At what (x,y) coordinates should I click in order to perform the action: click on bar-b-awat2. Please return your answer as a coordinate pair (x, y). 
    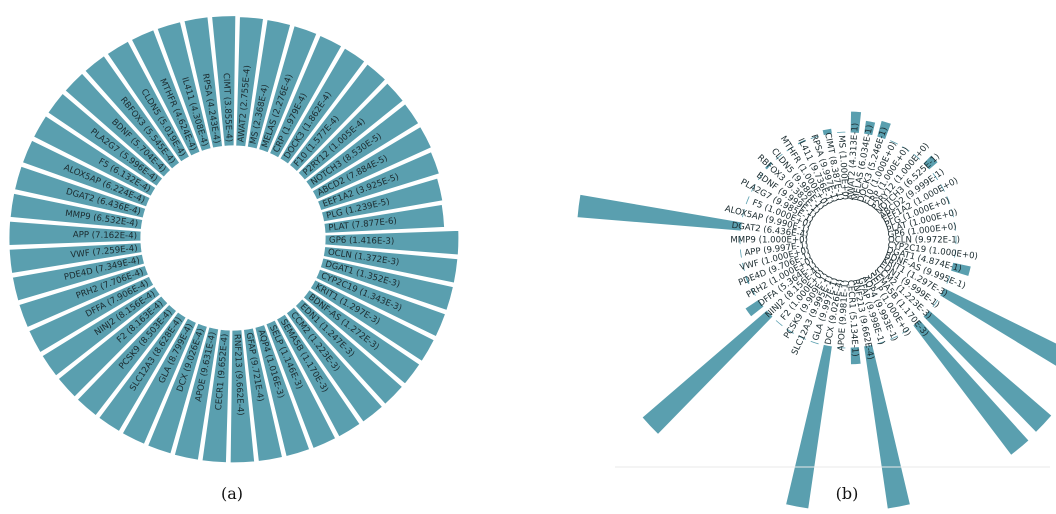
    Looking at the image, I should click on (856, 122).